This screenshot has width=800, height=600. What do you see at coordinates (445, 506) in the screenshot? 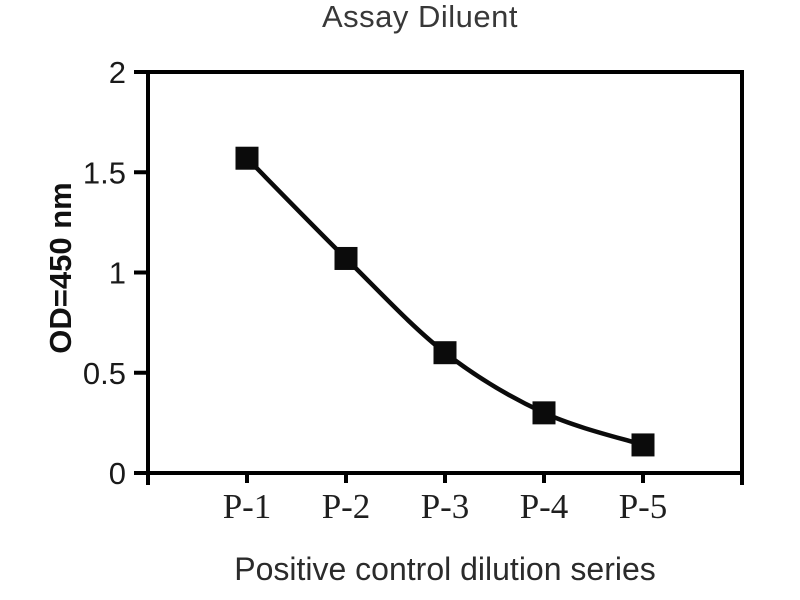
I see `x-tick-label: P-3` at bounding box center [445, 506].